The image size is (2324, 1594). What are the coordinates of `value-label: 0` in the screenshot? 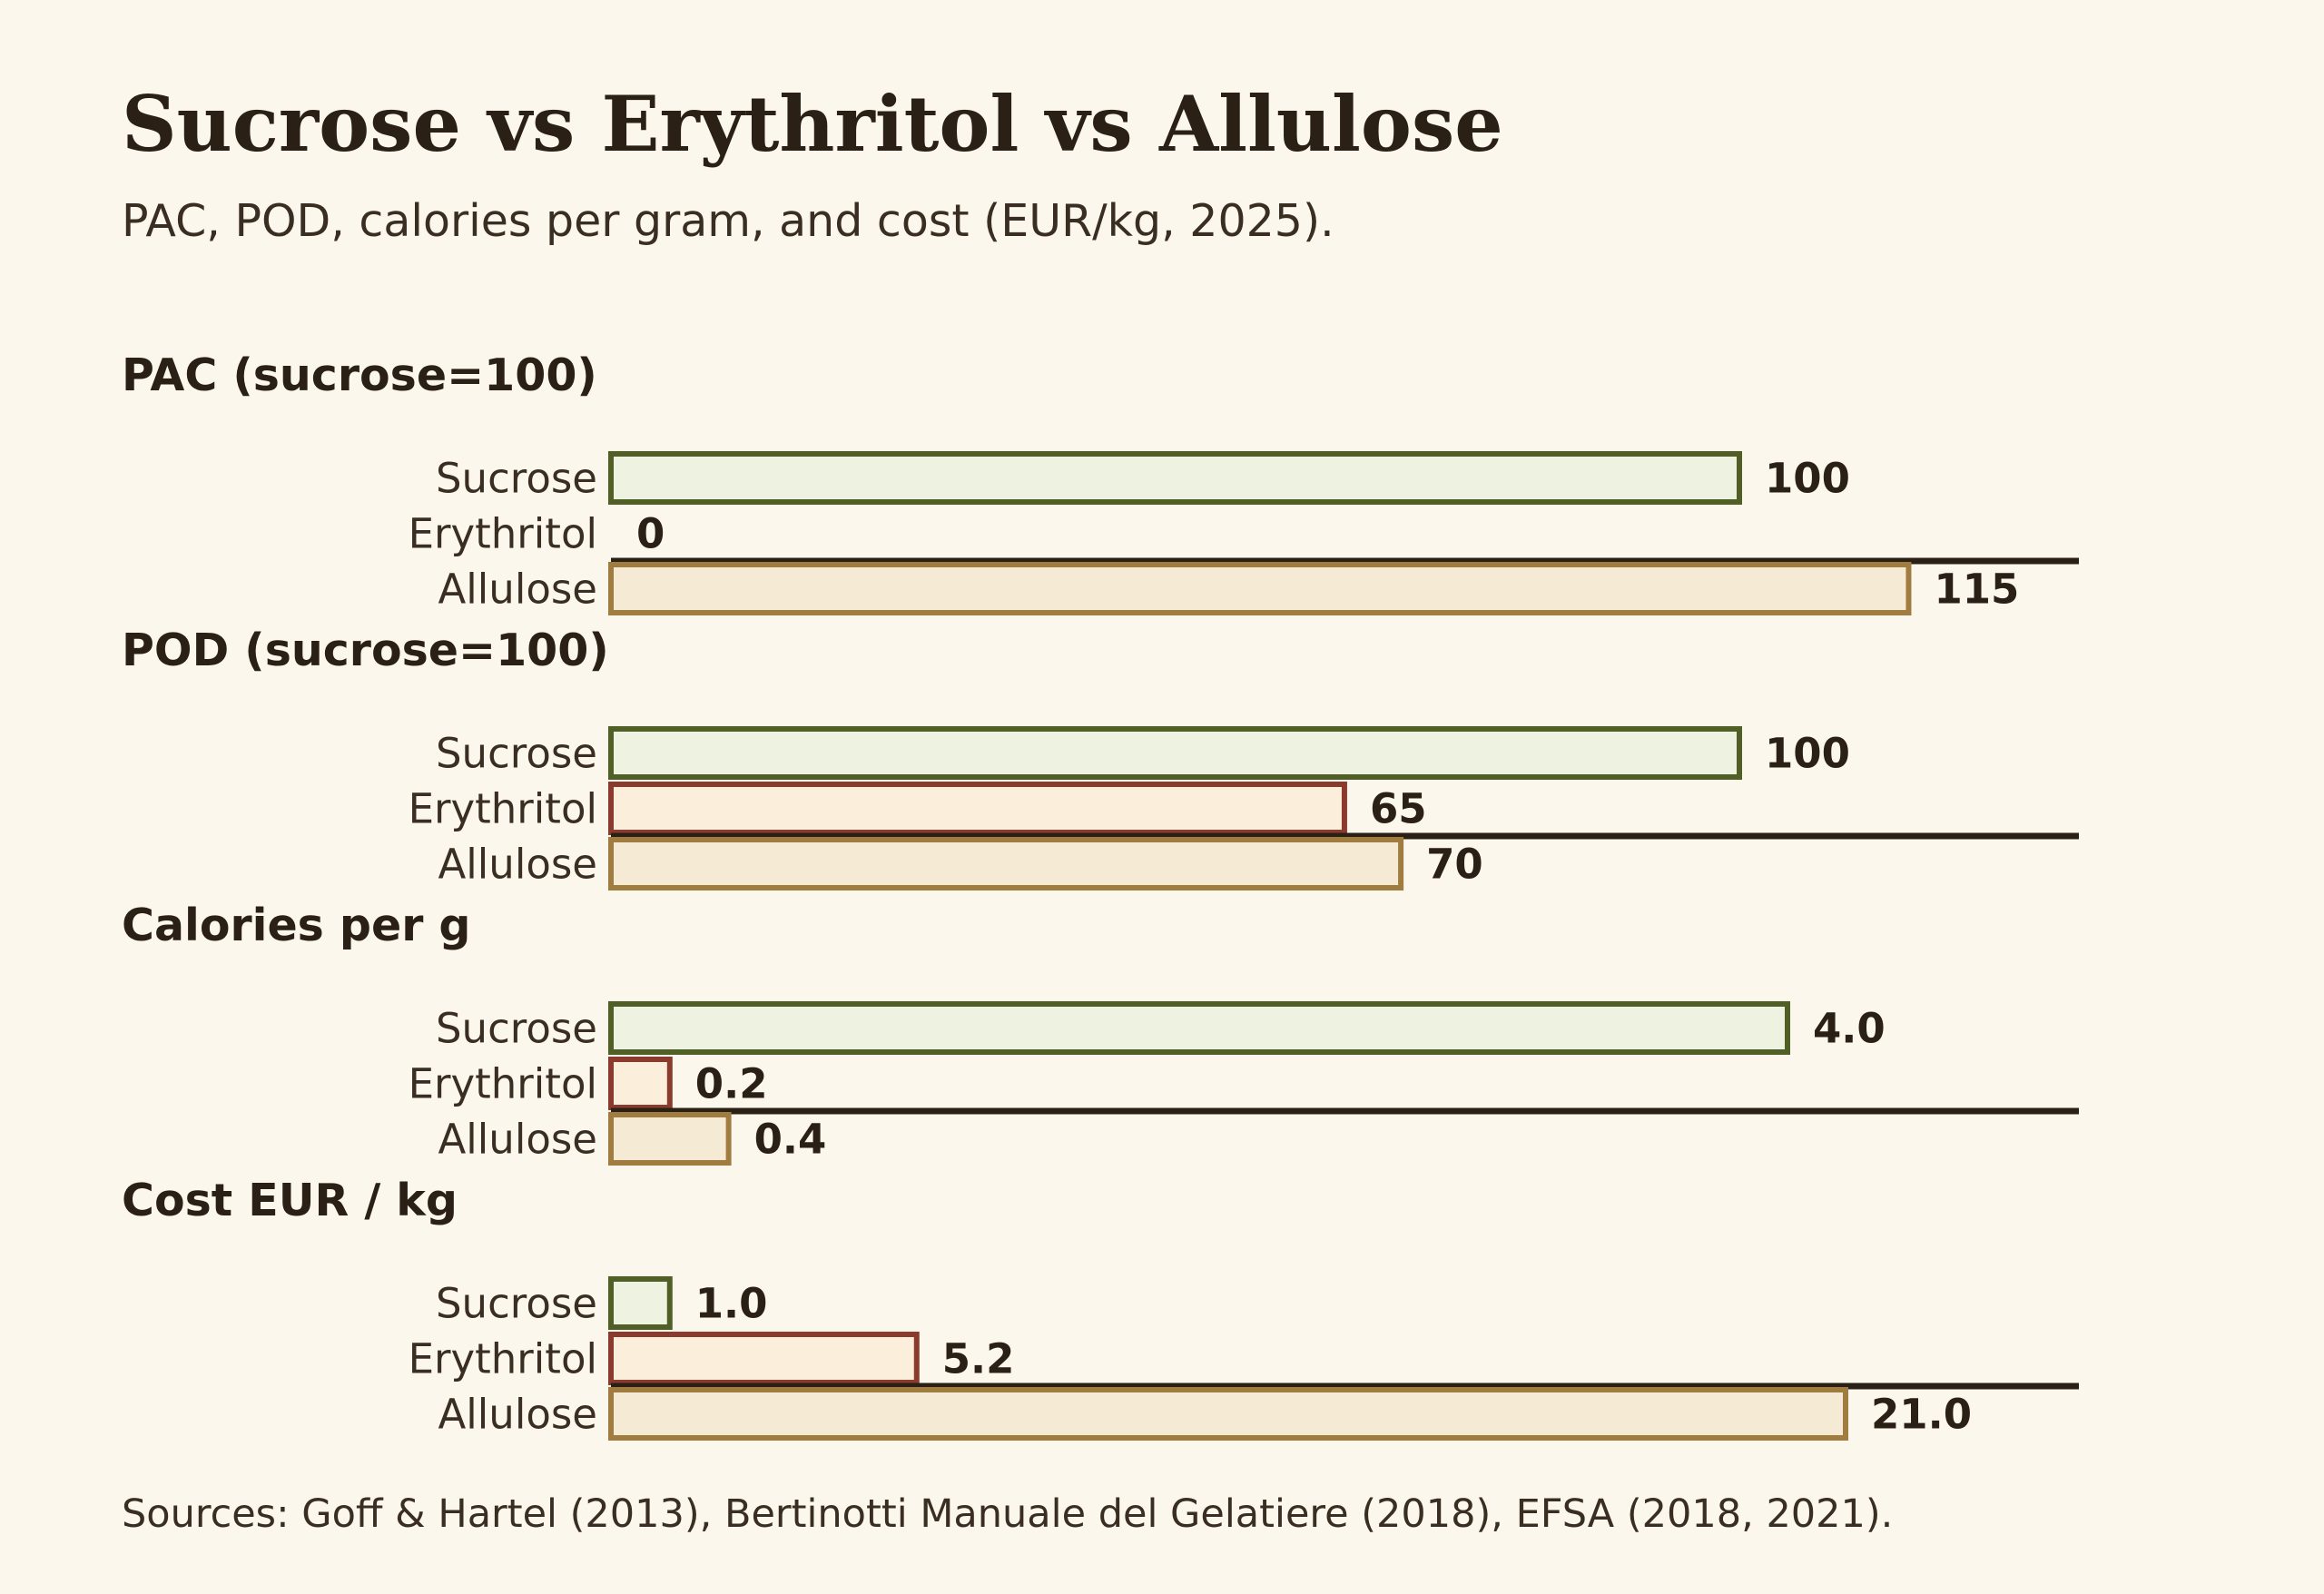 It's located at (650, 534).